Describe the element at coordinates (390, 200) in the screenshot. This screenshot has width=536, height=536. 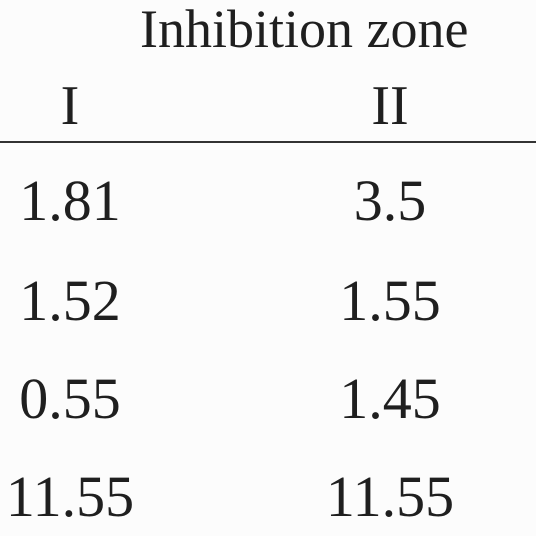
I see `table-cell: 3.5` at that location.